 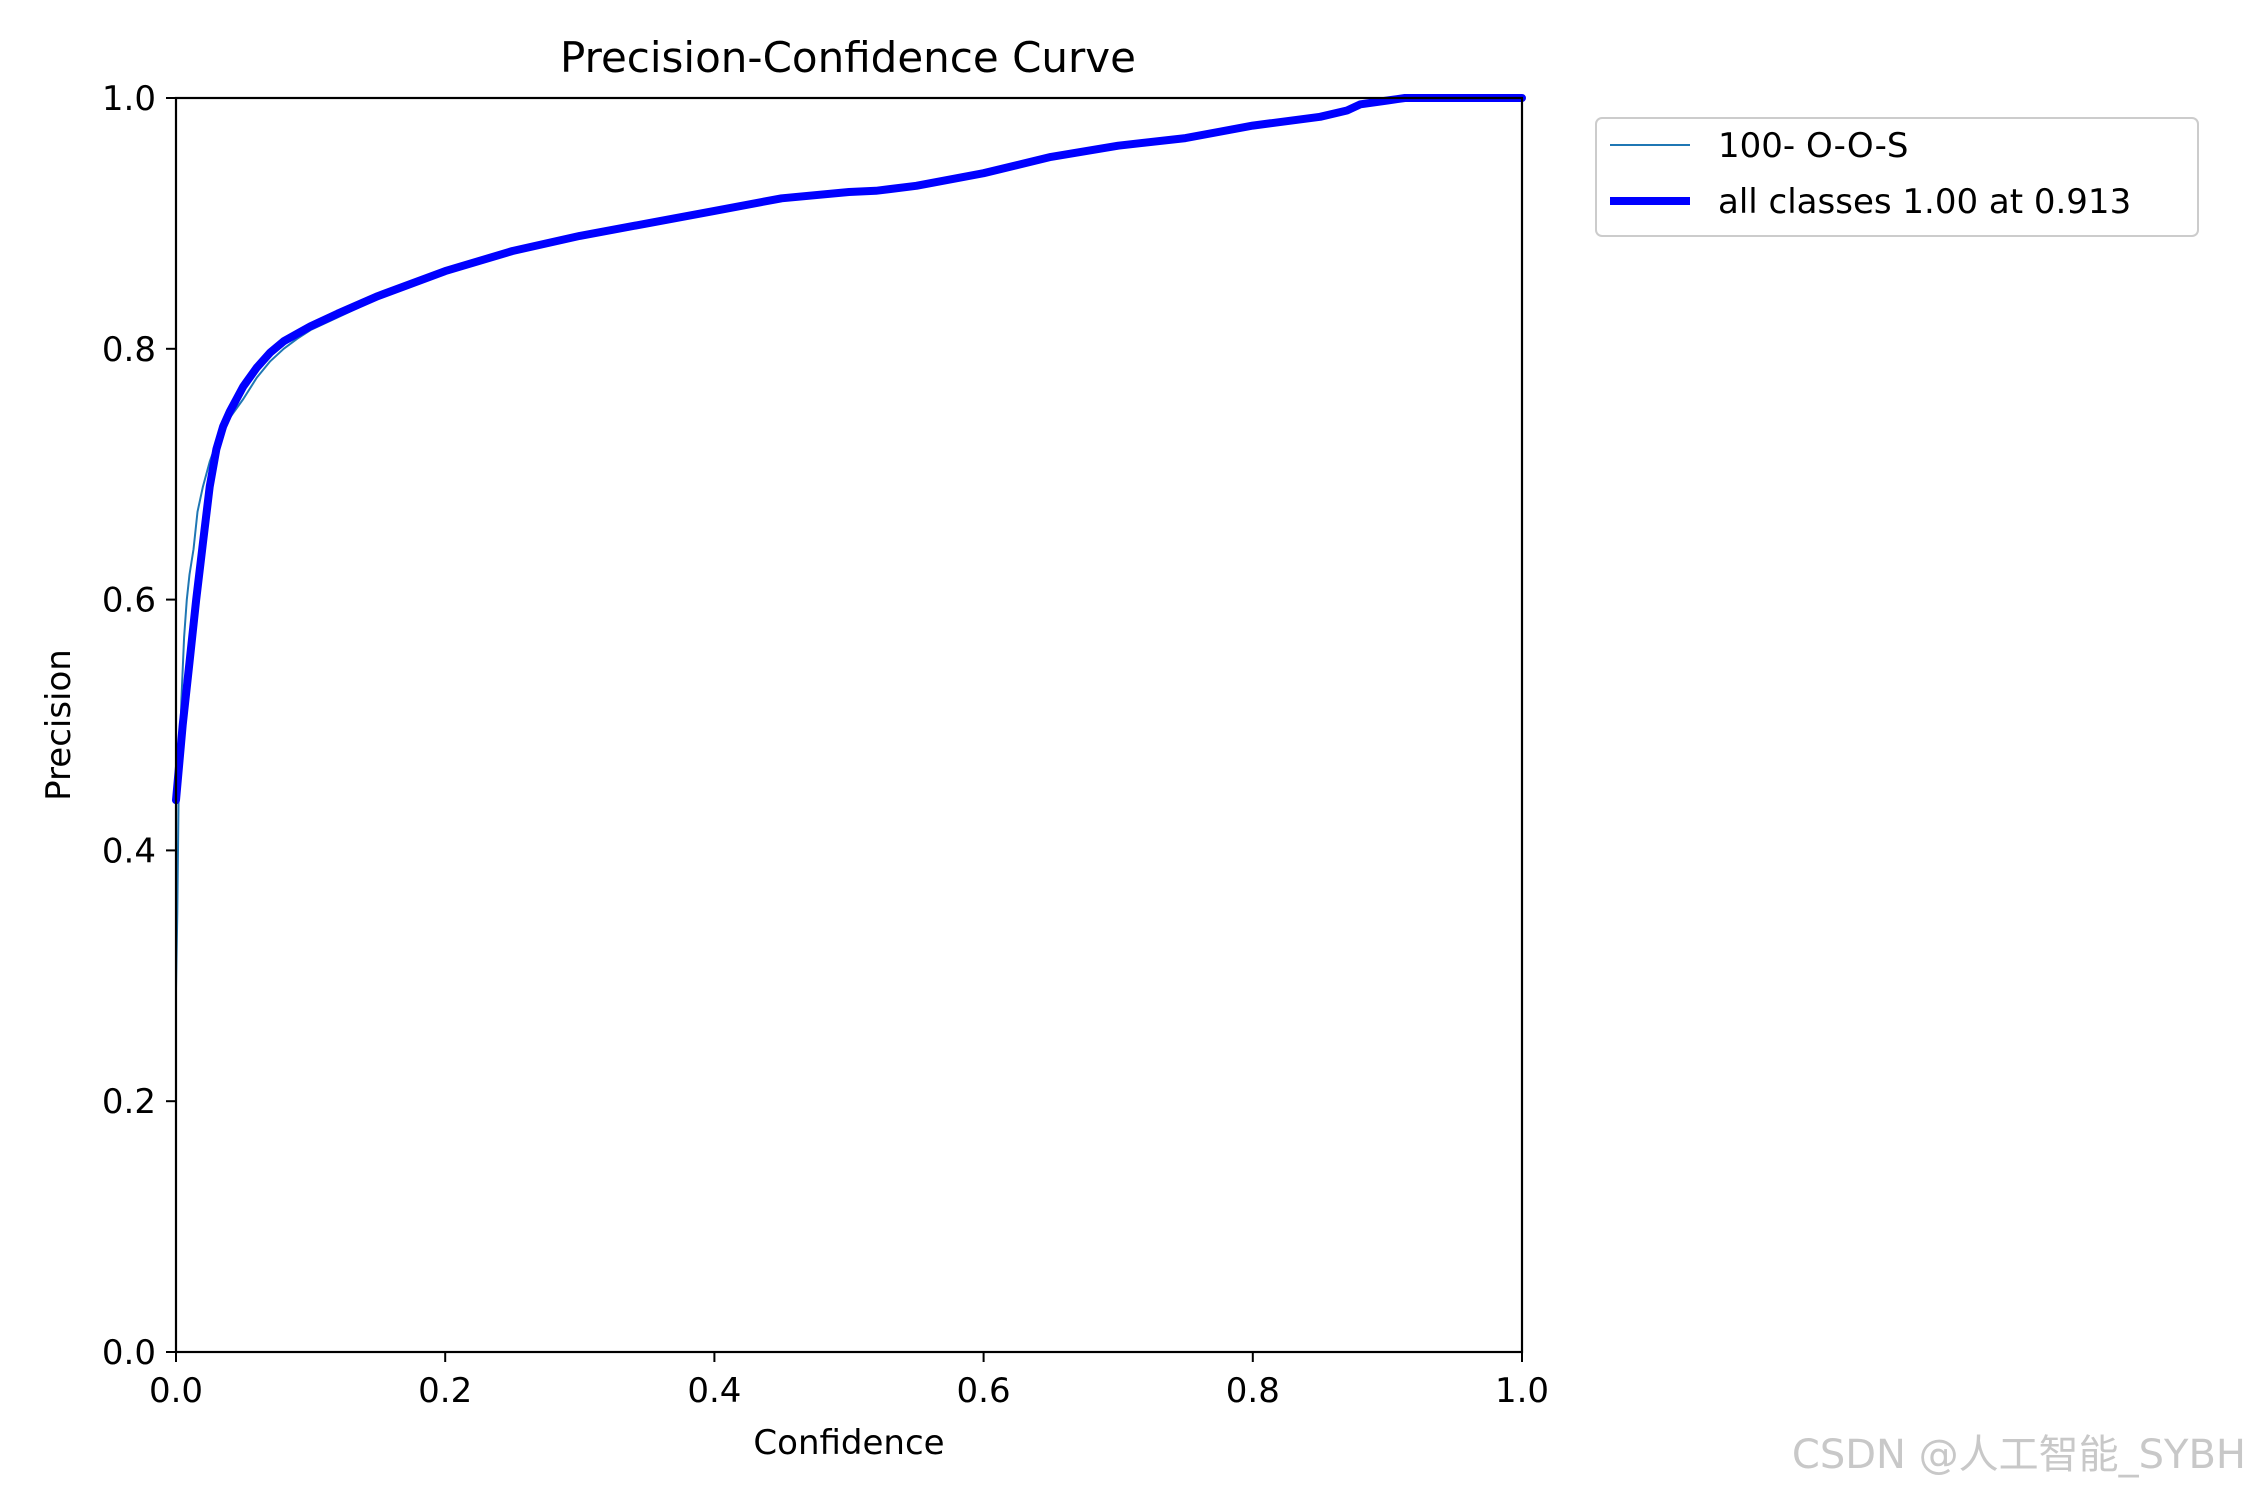 What do you see at coordinates (984, 1391) in the screenshot?
I see `x-tick-label: 0.6` at bounding box center [984, 1391].